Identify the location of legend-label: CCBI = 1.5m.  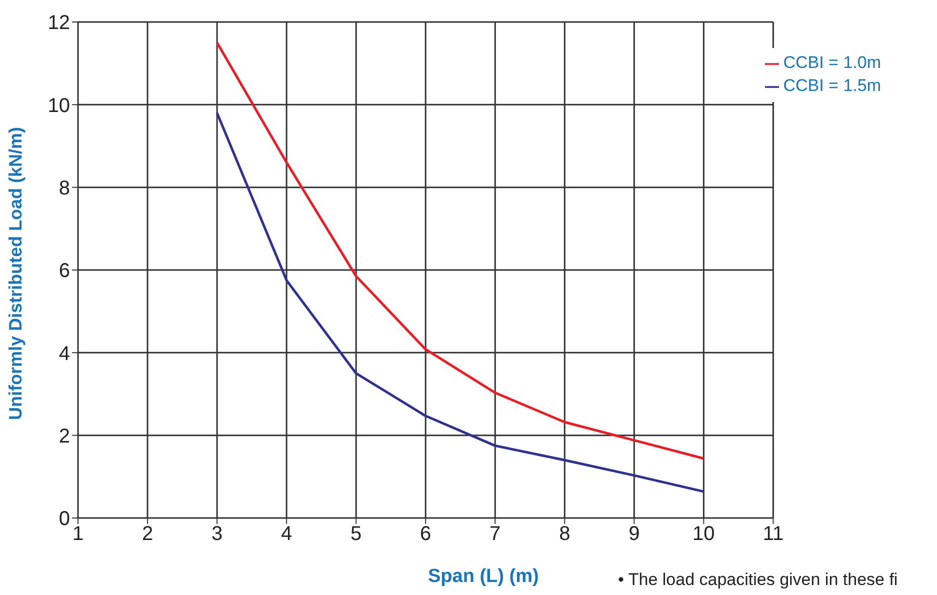
(832, 85).